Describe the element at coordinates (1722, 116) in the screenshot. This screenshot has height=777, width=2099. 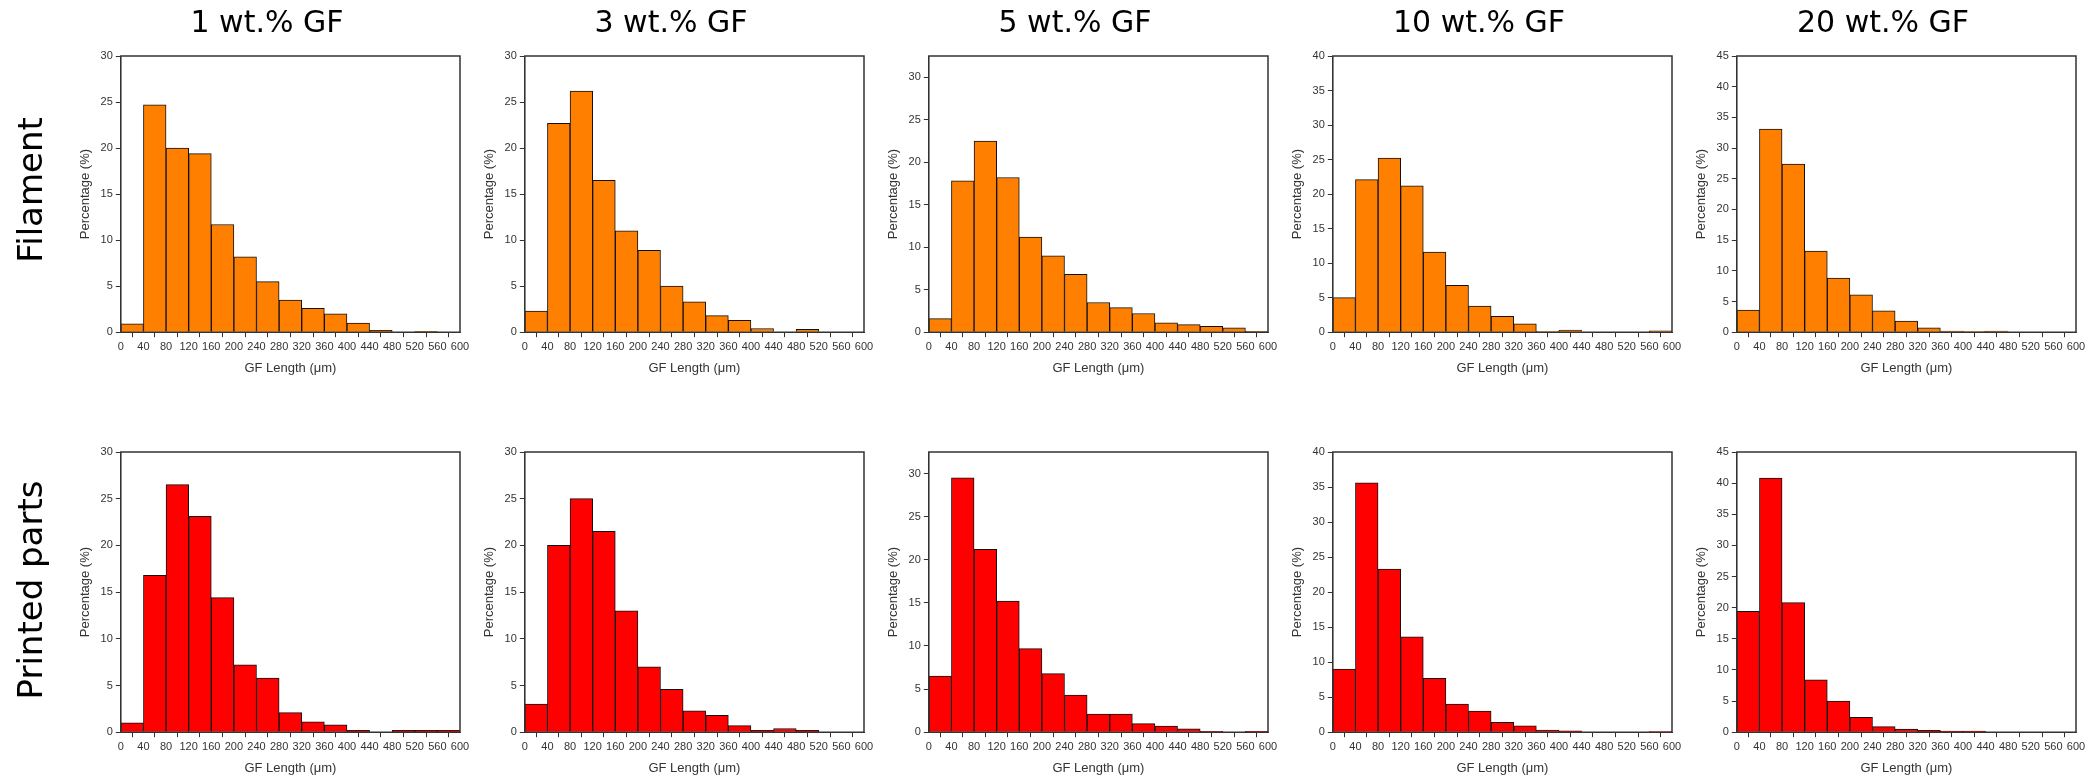
I see `y-tick-label: 35` at that location.